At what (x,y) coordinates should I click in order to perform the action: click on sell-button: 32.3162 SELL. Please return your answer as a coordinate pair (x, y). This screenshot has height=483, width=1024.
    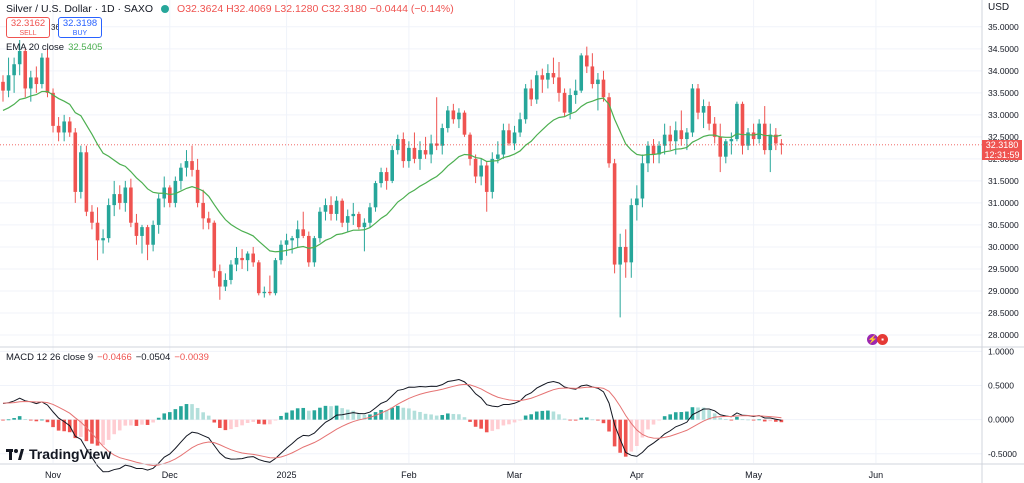
    Looking at the image, I should click on (28, 27).